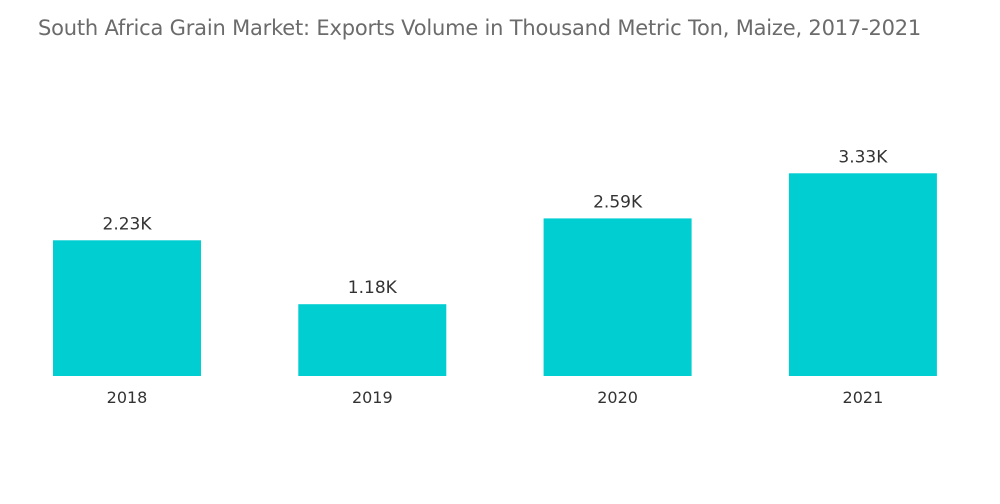 The height and width of the screenshot is (504, 1000). I want to click on data-label-2019: 1.18K, so click(373, 288).